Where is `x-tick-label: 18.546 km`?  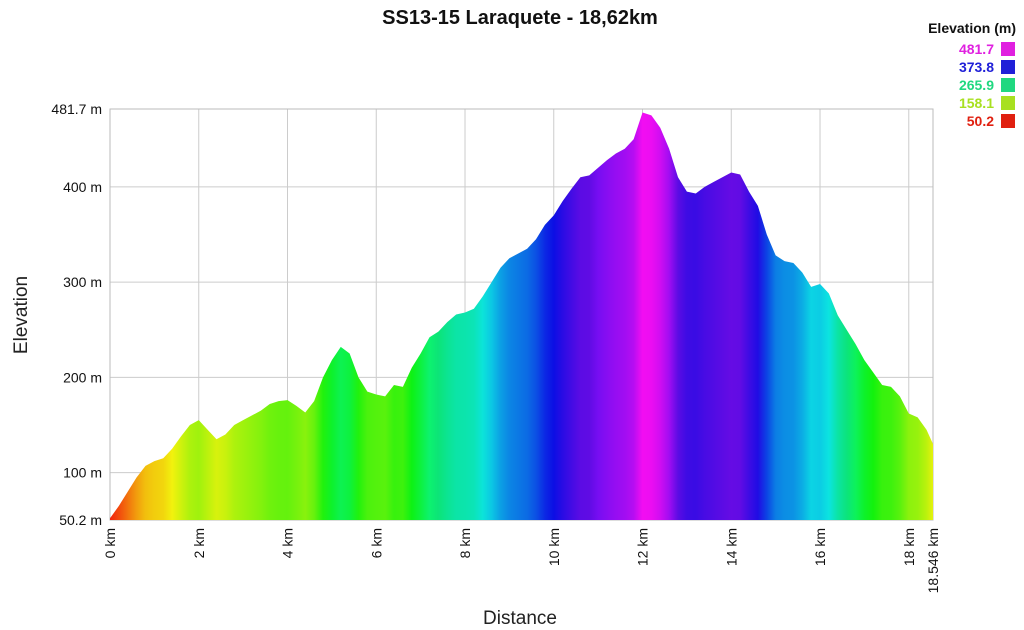
x-tick-label: 18.546 km is located at coordinates (933, 560).